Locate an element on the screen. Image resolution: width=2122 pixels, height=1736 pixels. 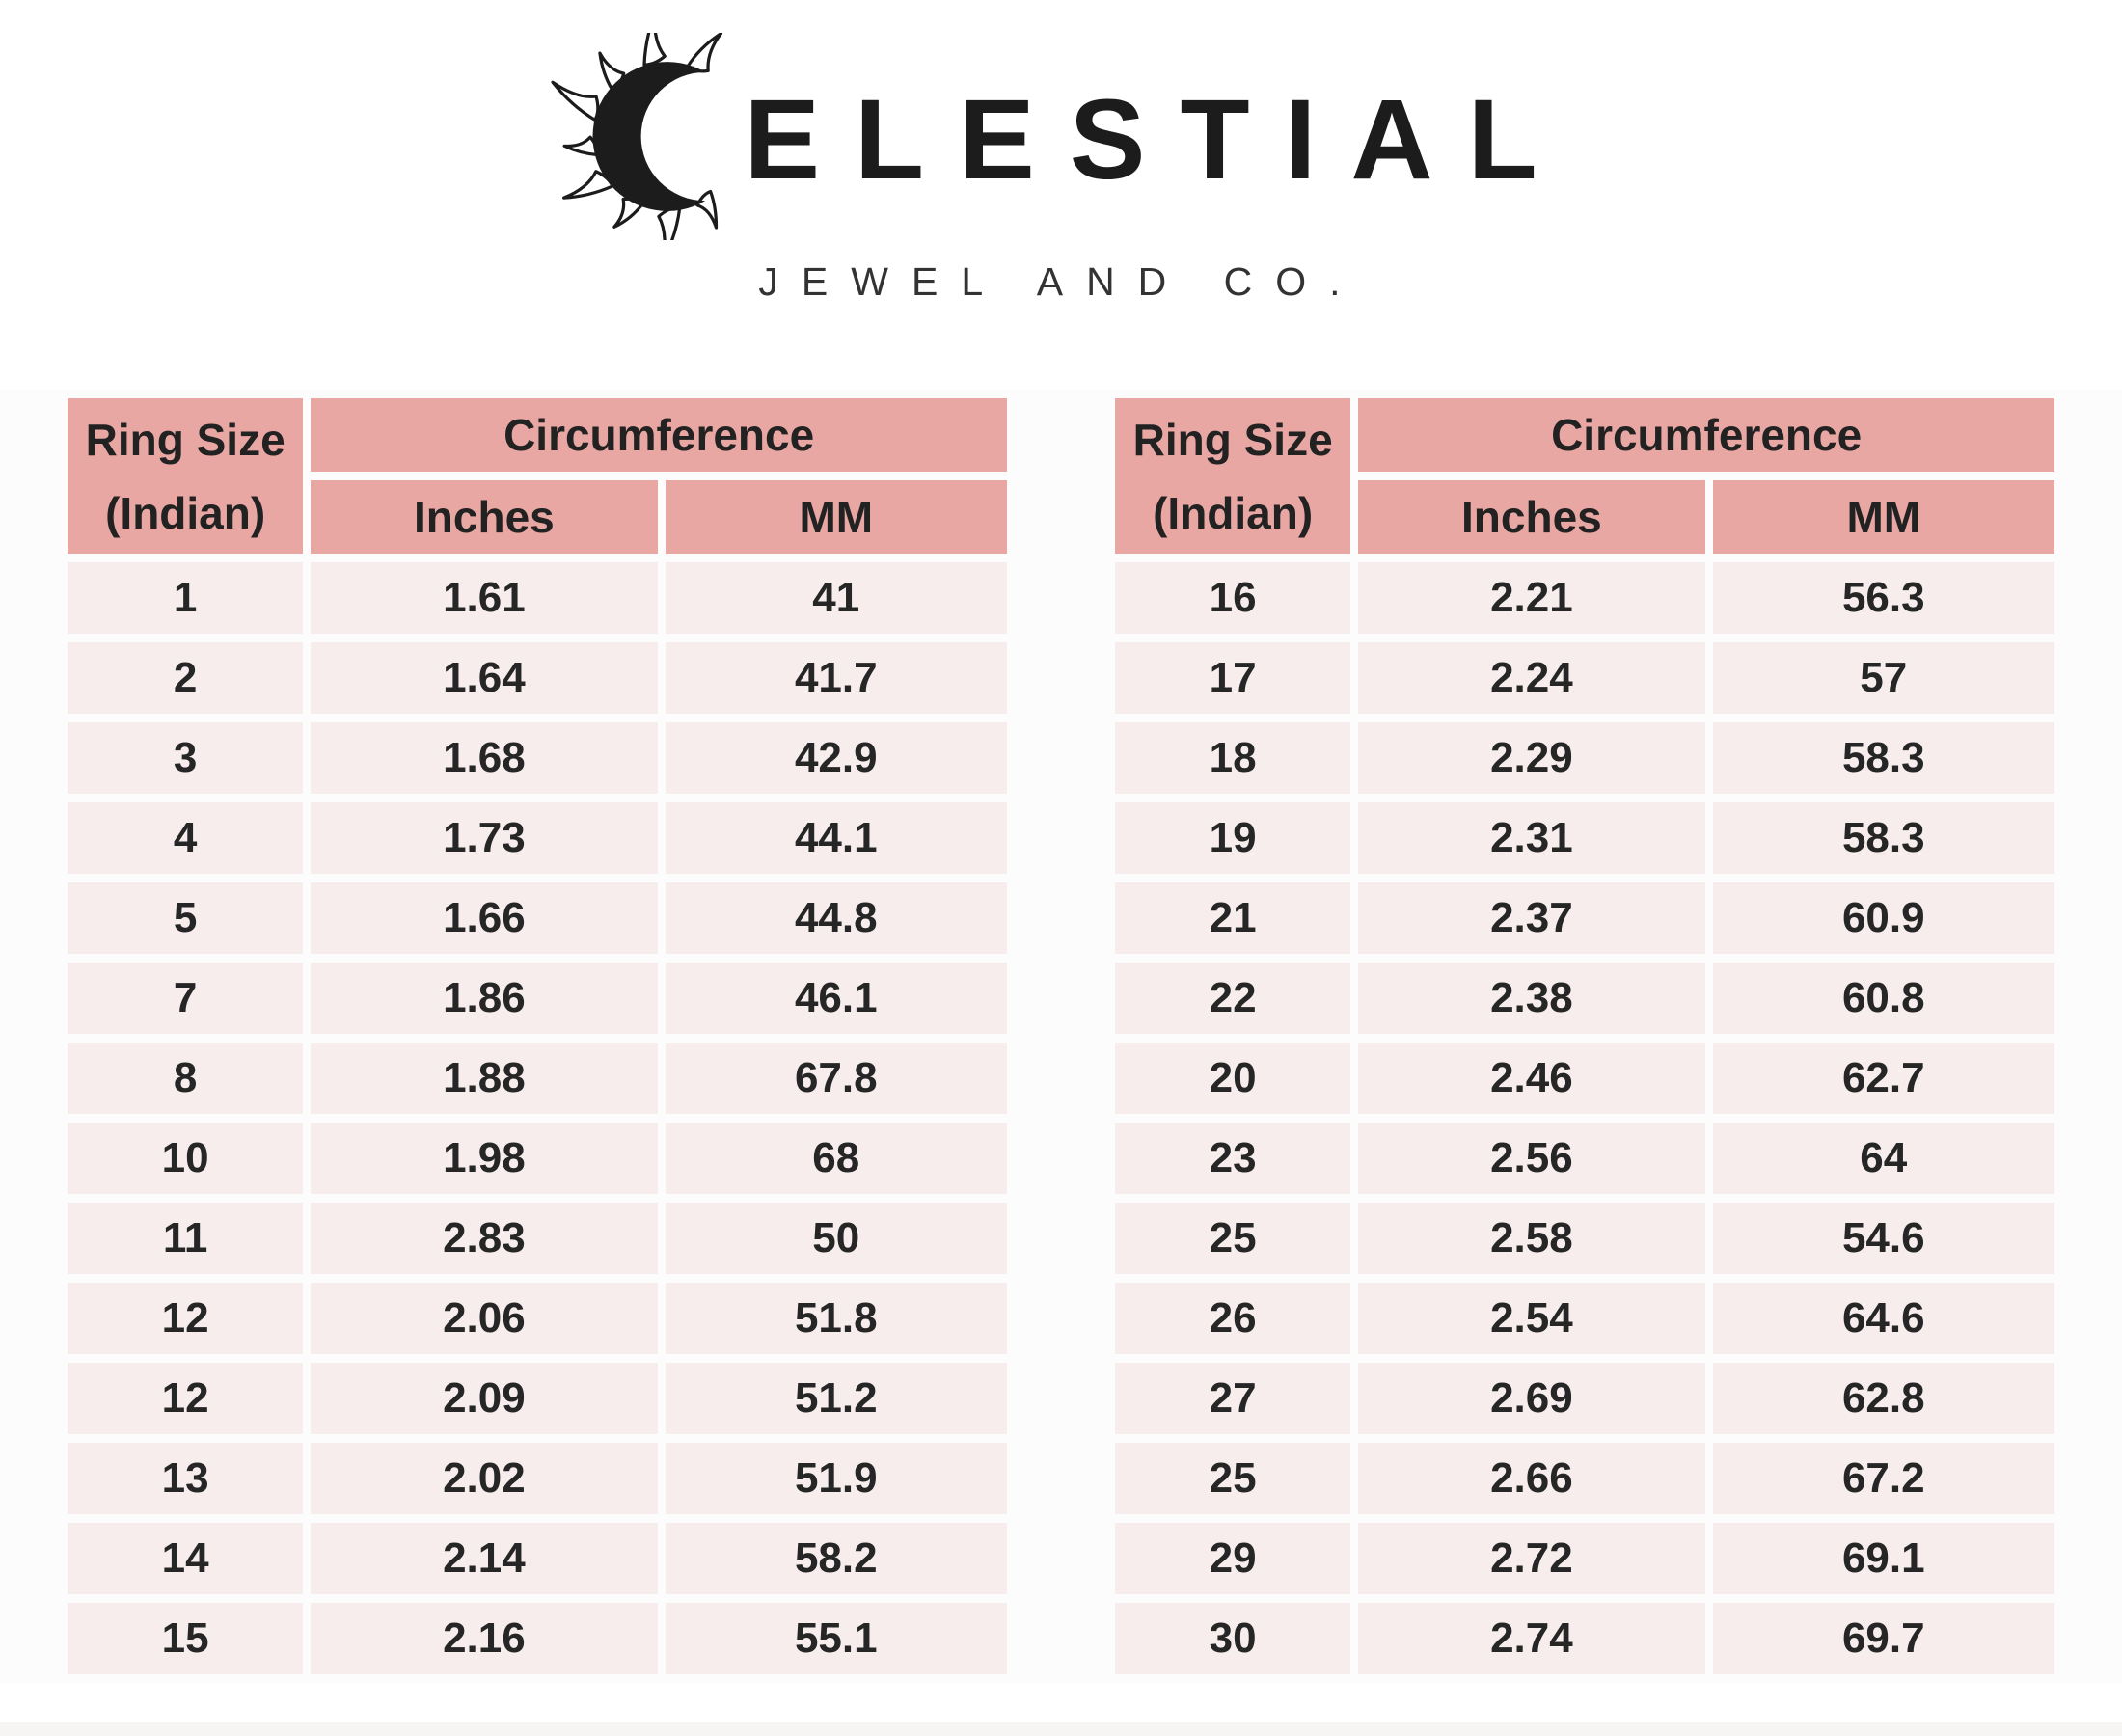
table-cell: 21 is located at coordinates (1233, 918).